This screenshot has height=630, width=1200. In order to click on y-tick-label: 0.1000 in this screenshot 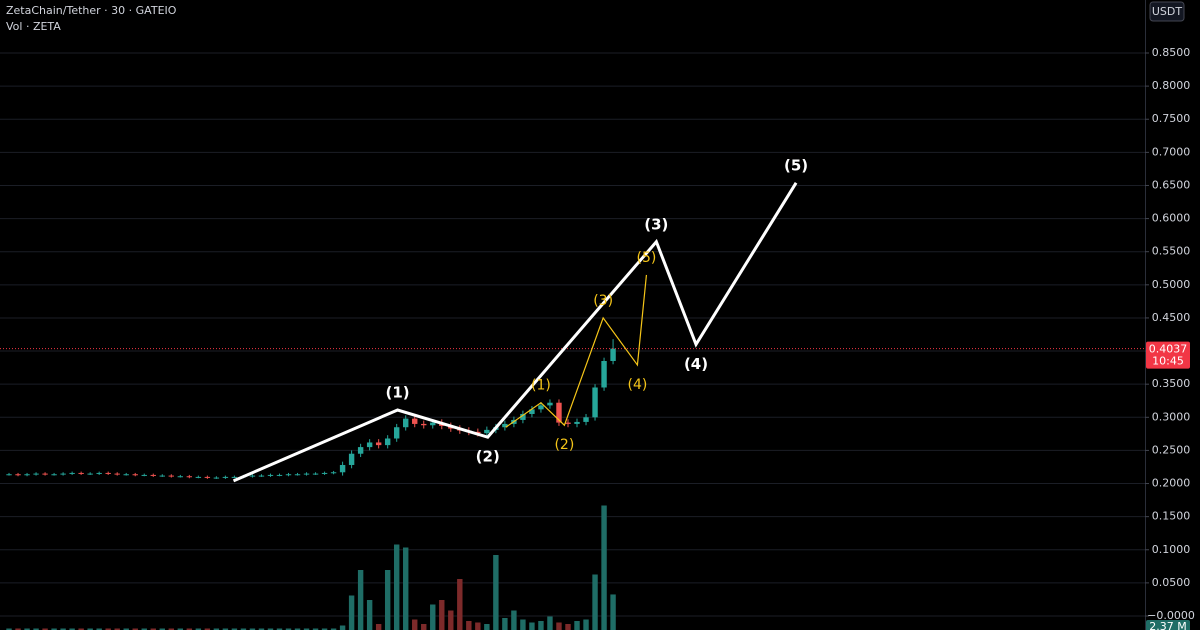, I will do `click(1171, 549)`.